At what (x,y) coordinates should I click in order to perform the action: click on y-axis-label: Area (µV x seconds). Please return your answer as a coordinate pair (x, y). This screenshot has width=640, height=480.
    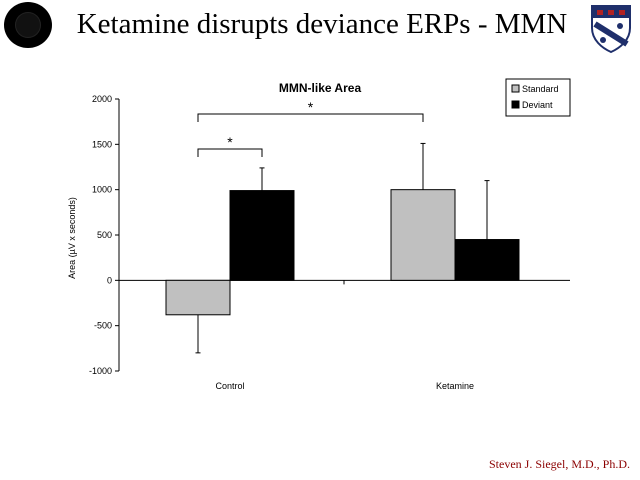
    Looking at the image, I should click on (72, 238).